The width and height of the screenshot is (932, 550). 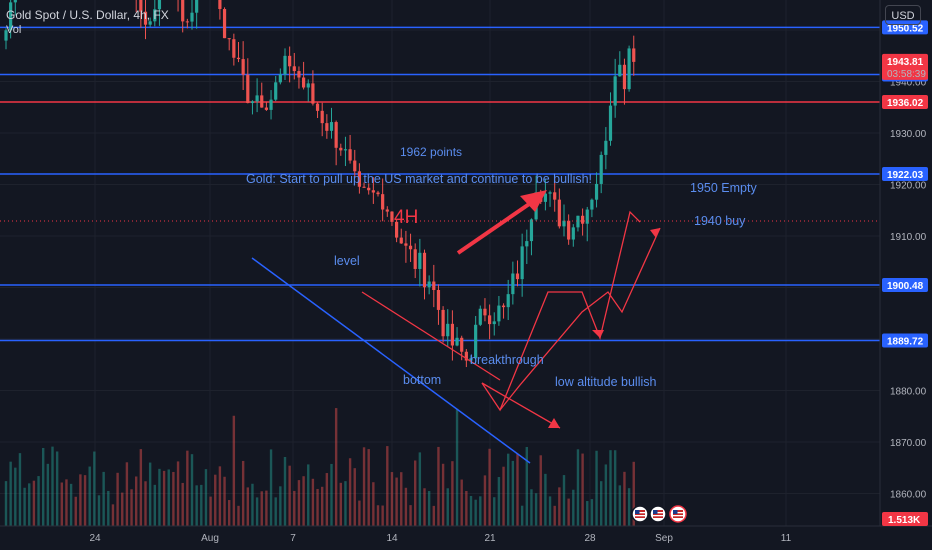 What do you see at coordinates (905, 341) in the screenshot?
I see `level-tag-1889.72: 1889.72` at bounding box center [905, 341].